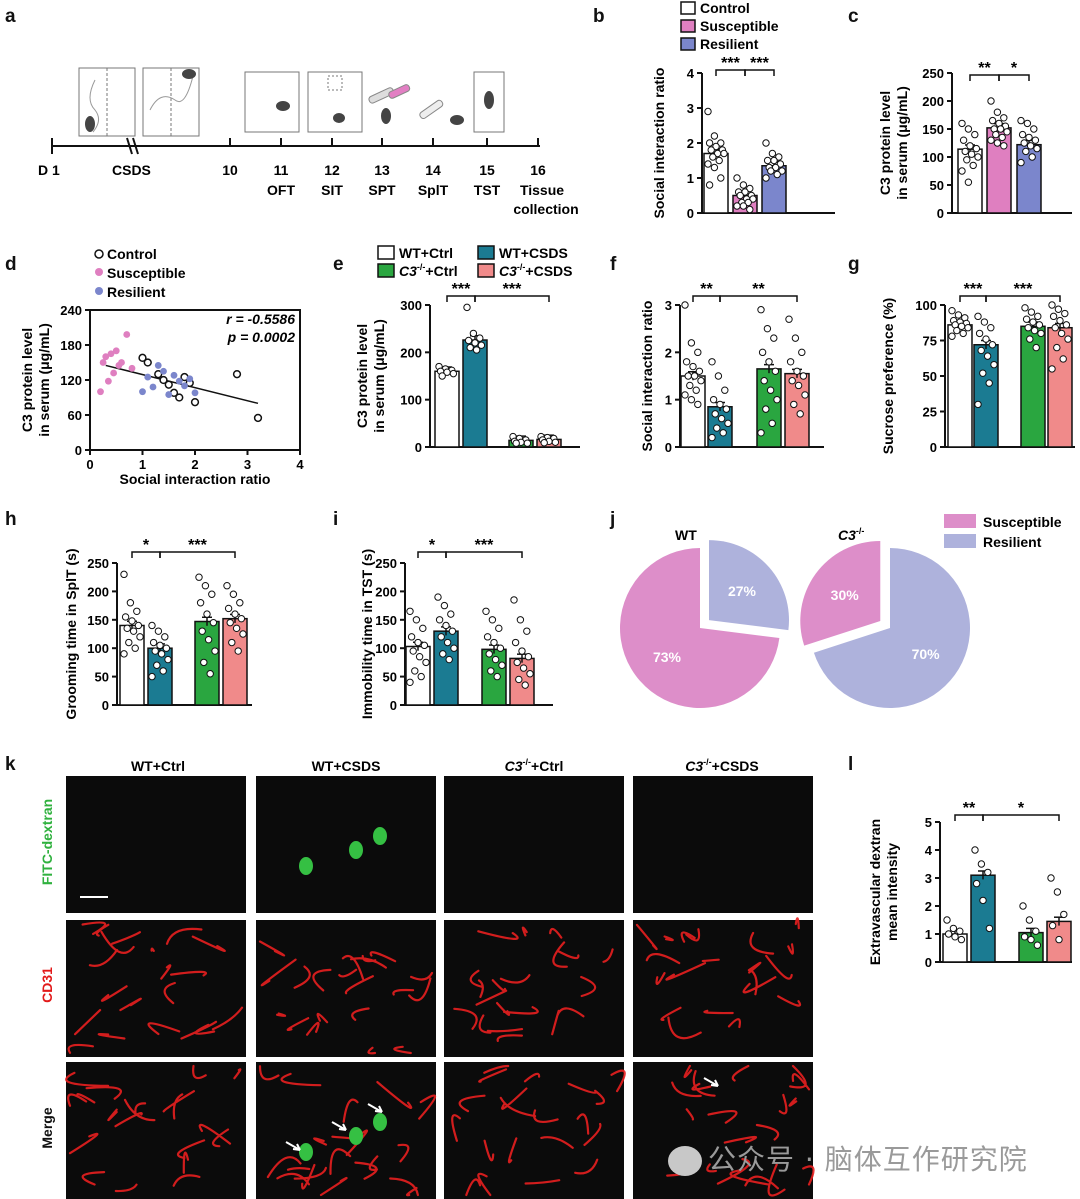 The width and height of the screenshot is (1080, 1199). I want to click on day-13: 13, so click(382, 170).